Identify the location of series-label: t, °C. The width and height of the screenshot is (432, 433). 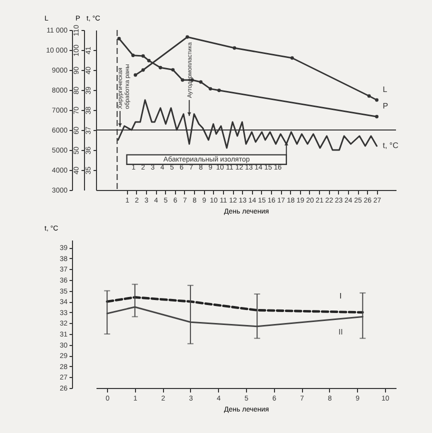
(390, 145).